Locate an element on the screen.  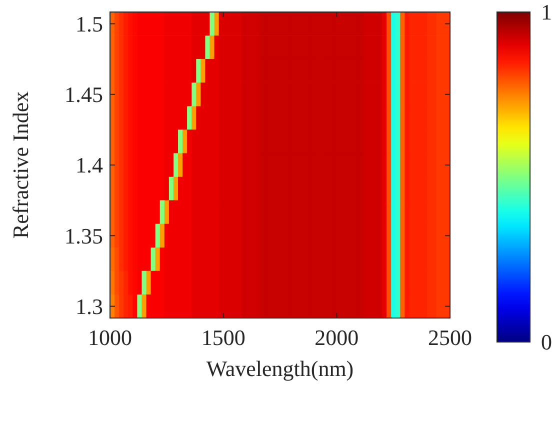
color-bar-label: 1 is located at coordinates (546, 12).